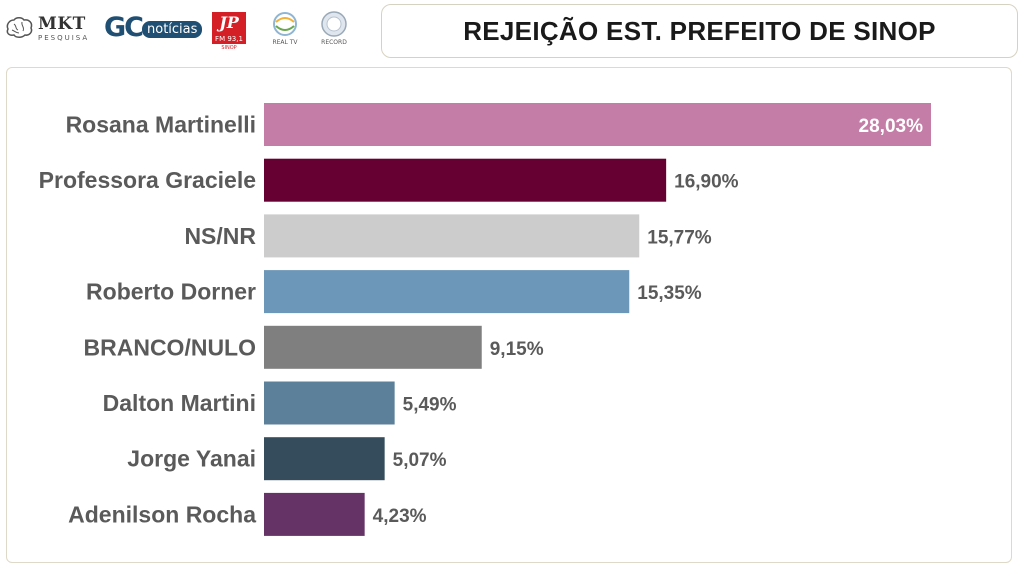  Describe the element at coordinates (229, 23) in the screenshot. I see `jp-logo-mark: JP` at that location.